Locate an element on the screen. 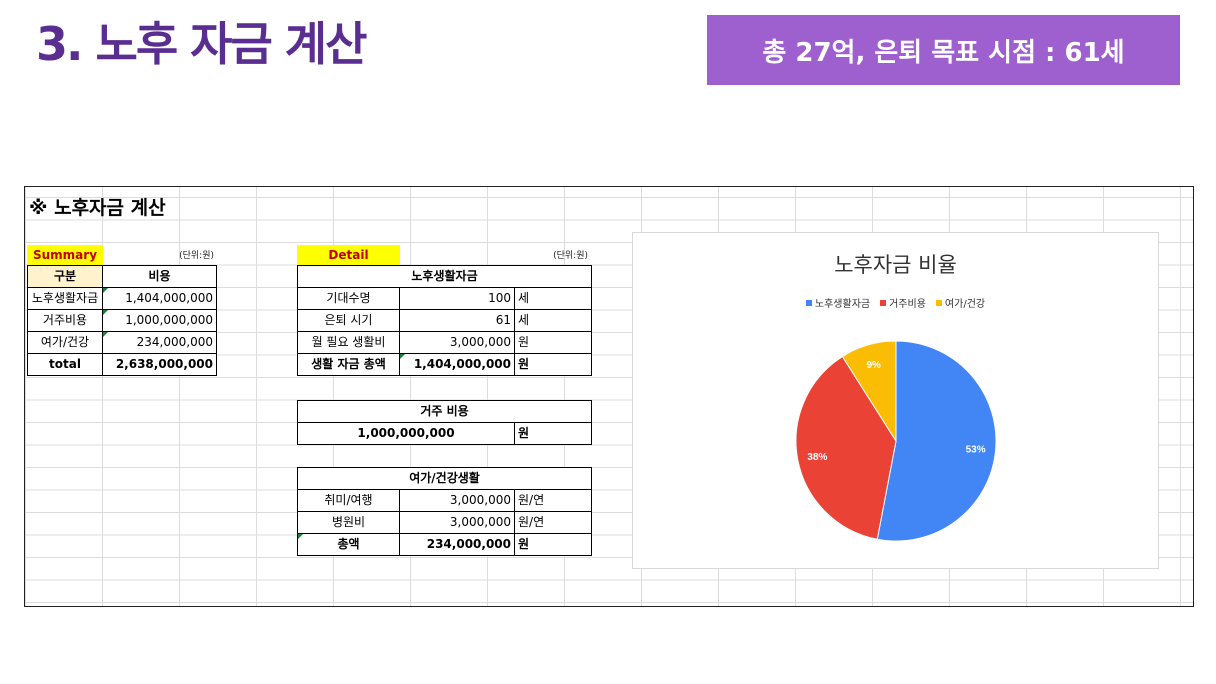 The image size is (1216, 684). sheet-heading: ※ 노후자금 계산 is located at coordinates (97, 208).